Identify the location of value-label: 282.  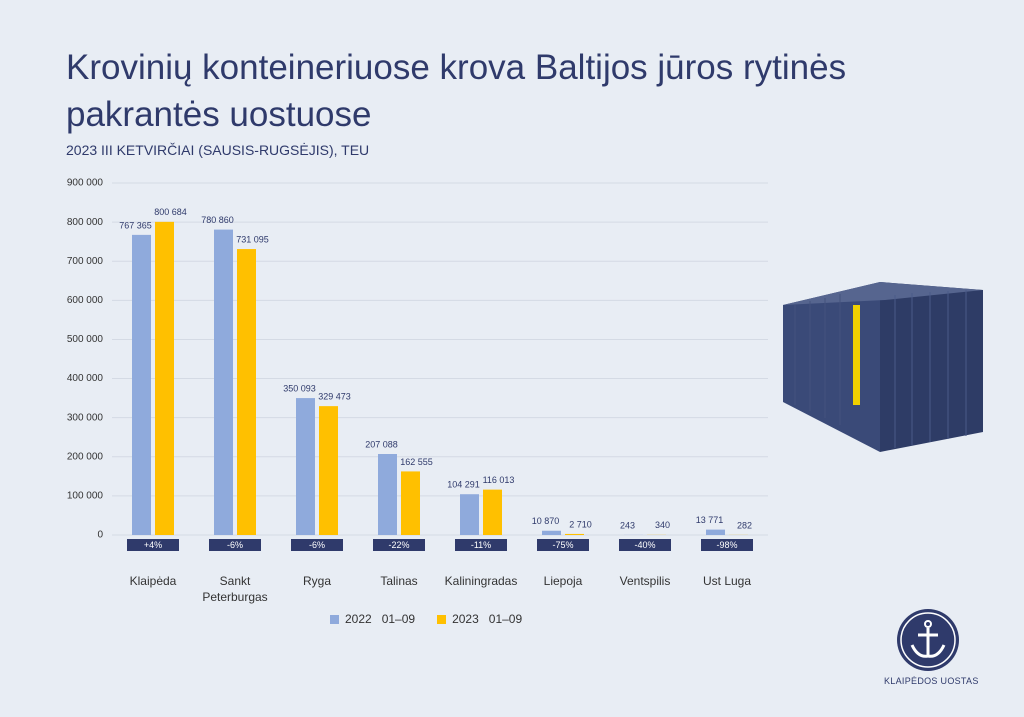
(744, 525).